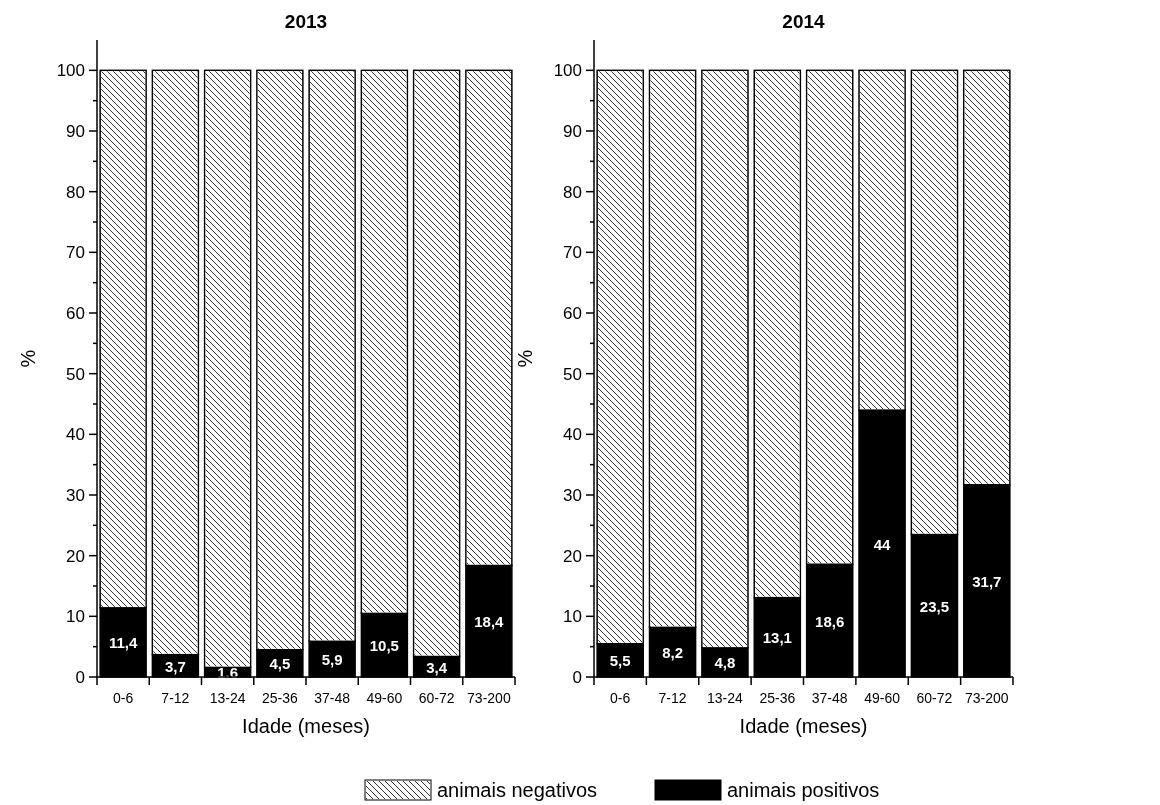 Image resolution: width=1160 pixels, height=805 pixels. Describe the element at coordinates (332, 660) in the screenshot. I see `data-label: 5,9` at that location.